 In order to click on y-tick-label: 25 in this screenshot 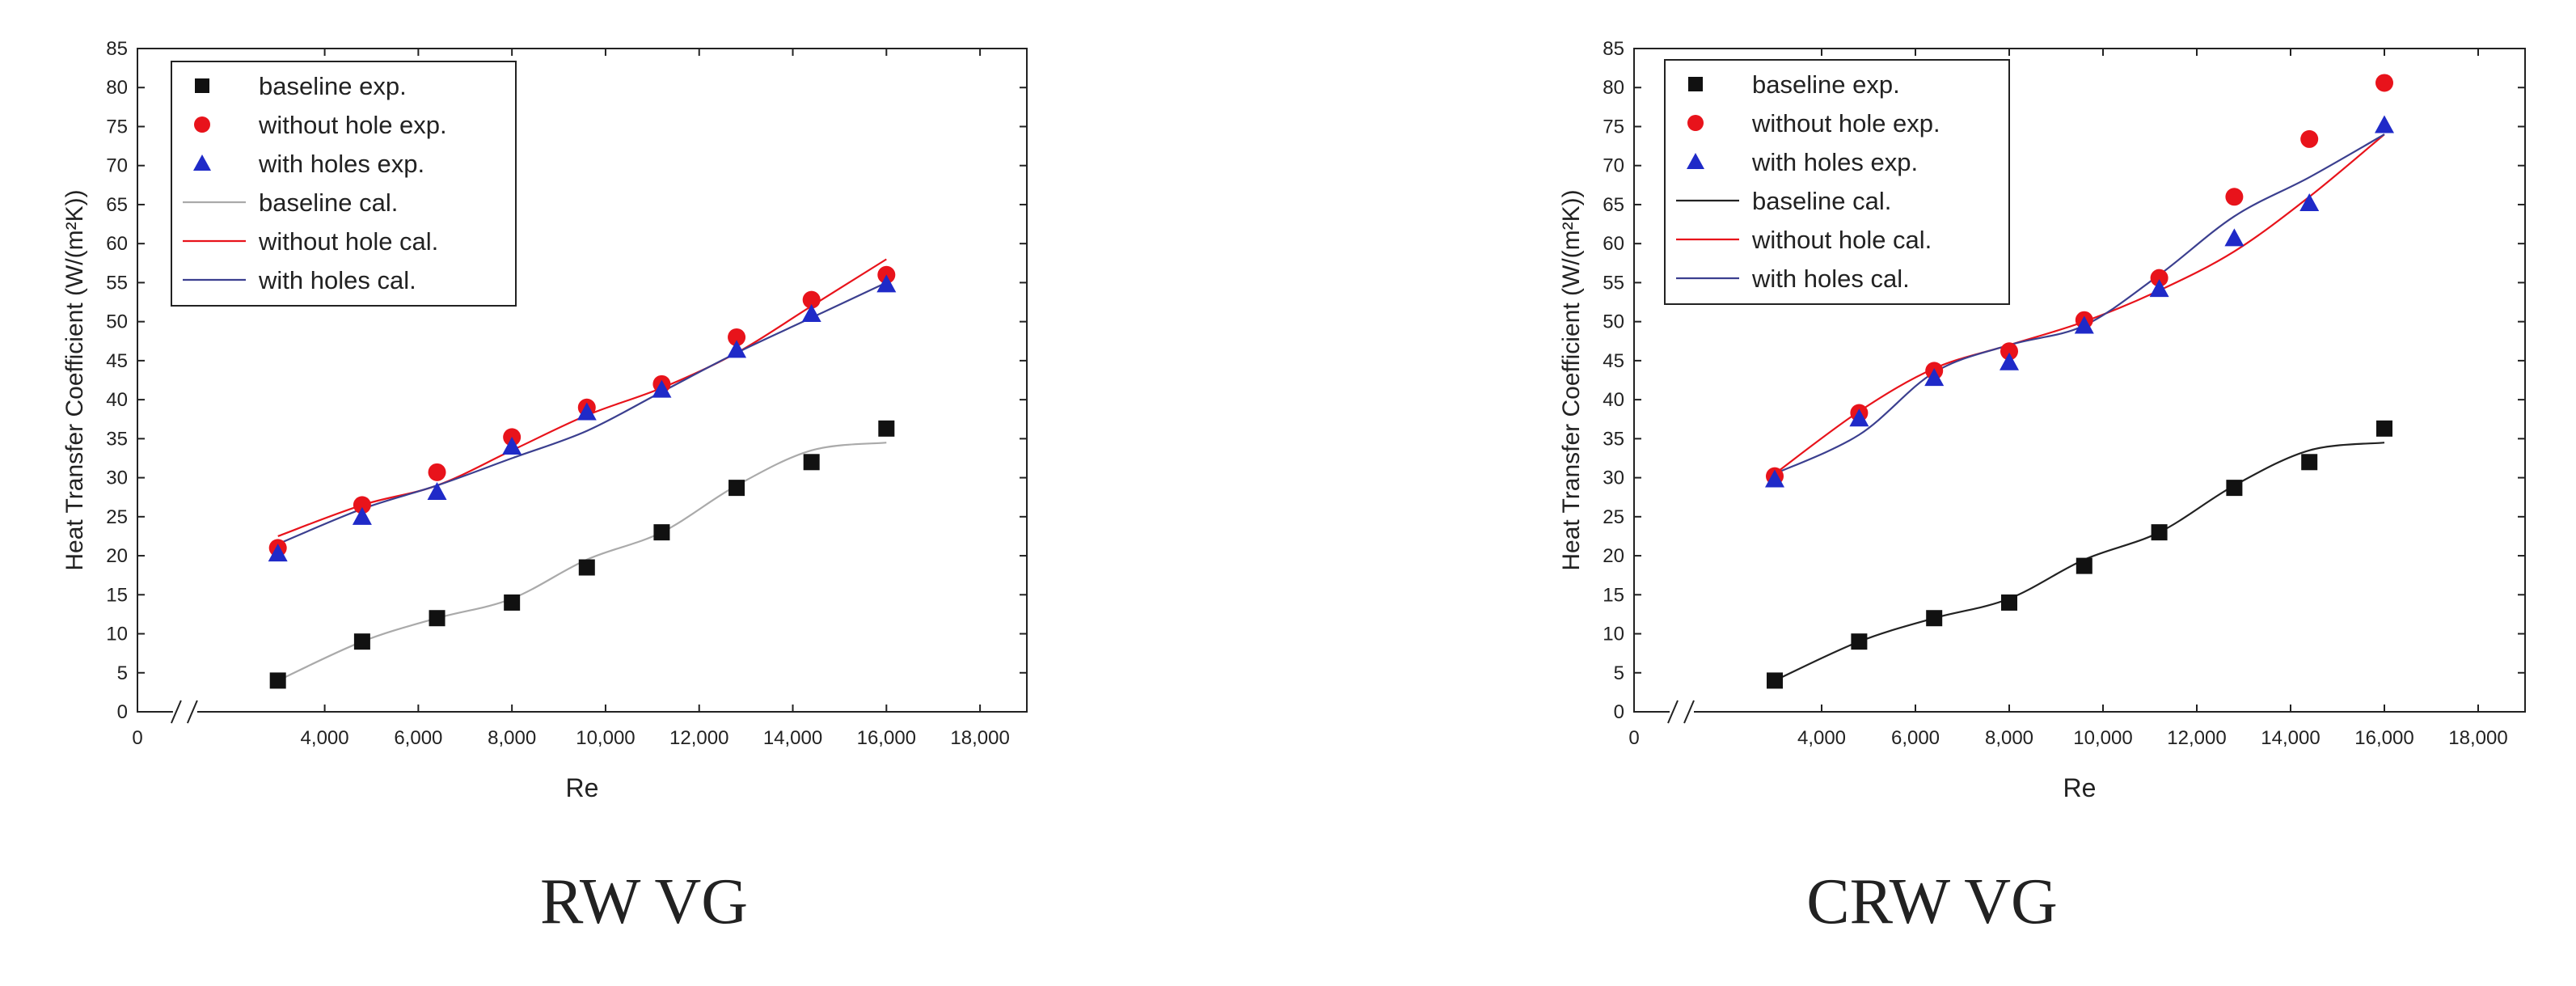, I will do `click(1613, 517)`.